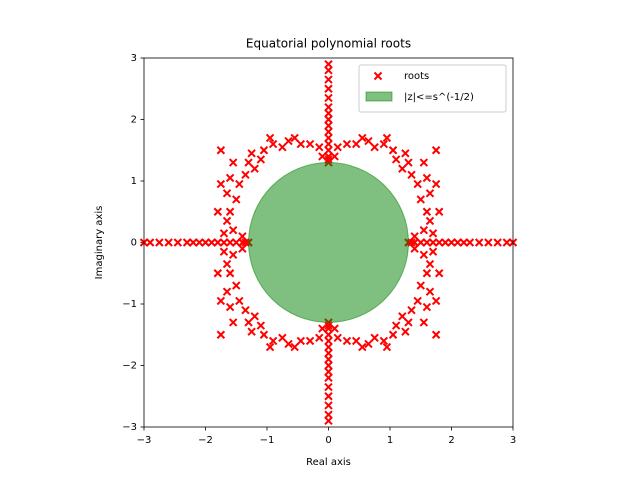 This screenshot has height=480, width=640. I want to click on legend-label: roots, so click(416, 76).